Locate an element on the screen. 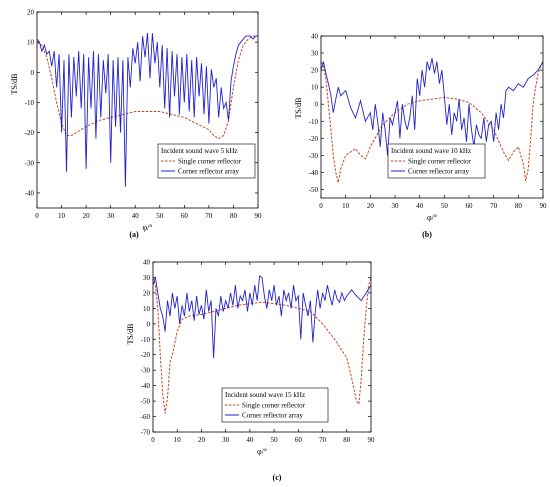 The height and width of the screenshot is (487, 550). panel-label: (c) is located at coordinates (277, 477).